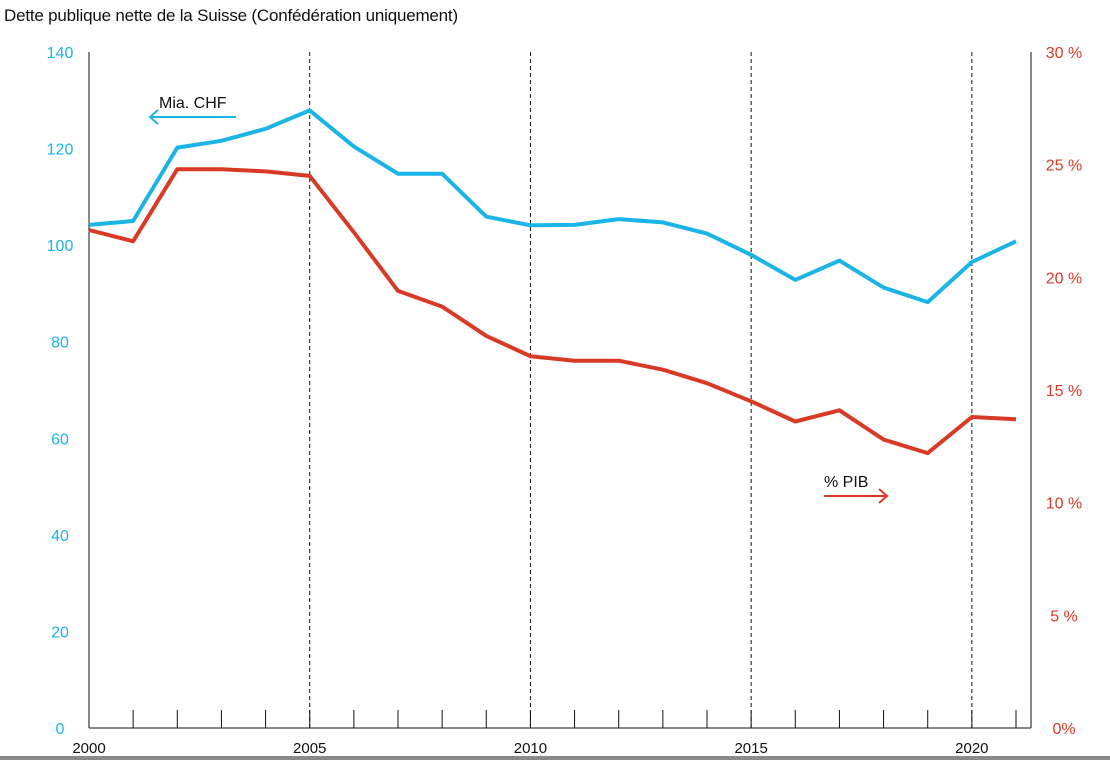  What do you see at coordinates (60, 391) in the screenshot?
I see `left-axis-ticks: 0 20 40 60 80 100 120 140` at bounding box center [60, 391].